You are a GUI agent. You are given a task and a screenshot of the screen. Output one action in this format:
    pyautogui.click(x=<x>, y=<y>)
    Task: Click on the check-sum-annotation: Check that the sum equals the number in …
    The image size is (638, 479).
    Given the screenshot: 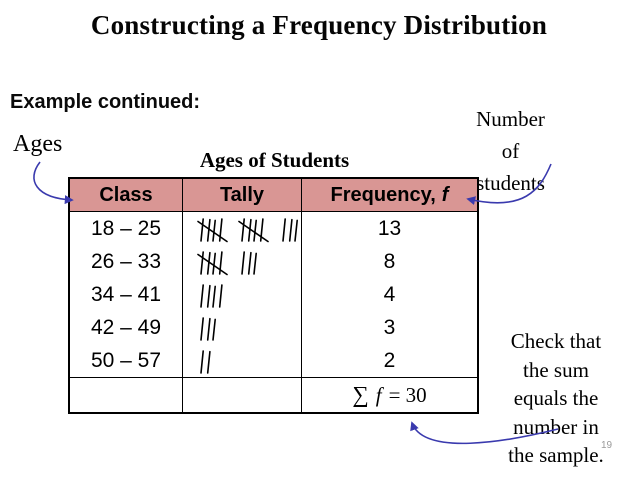 What is the action you would take?
    pyautogui.click(x=556, y=398)
    